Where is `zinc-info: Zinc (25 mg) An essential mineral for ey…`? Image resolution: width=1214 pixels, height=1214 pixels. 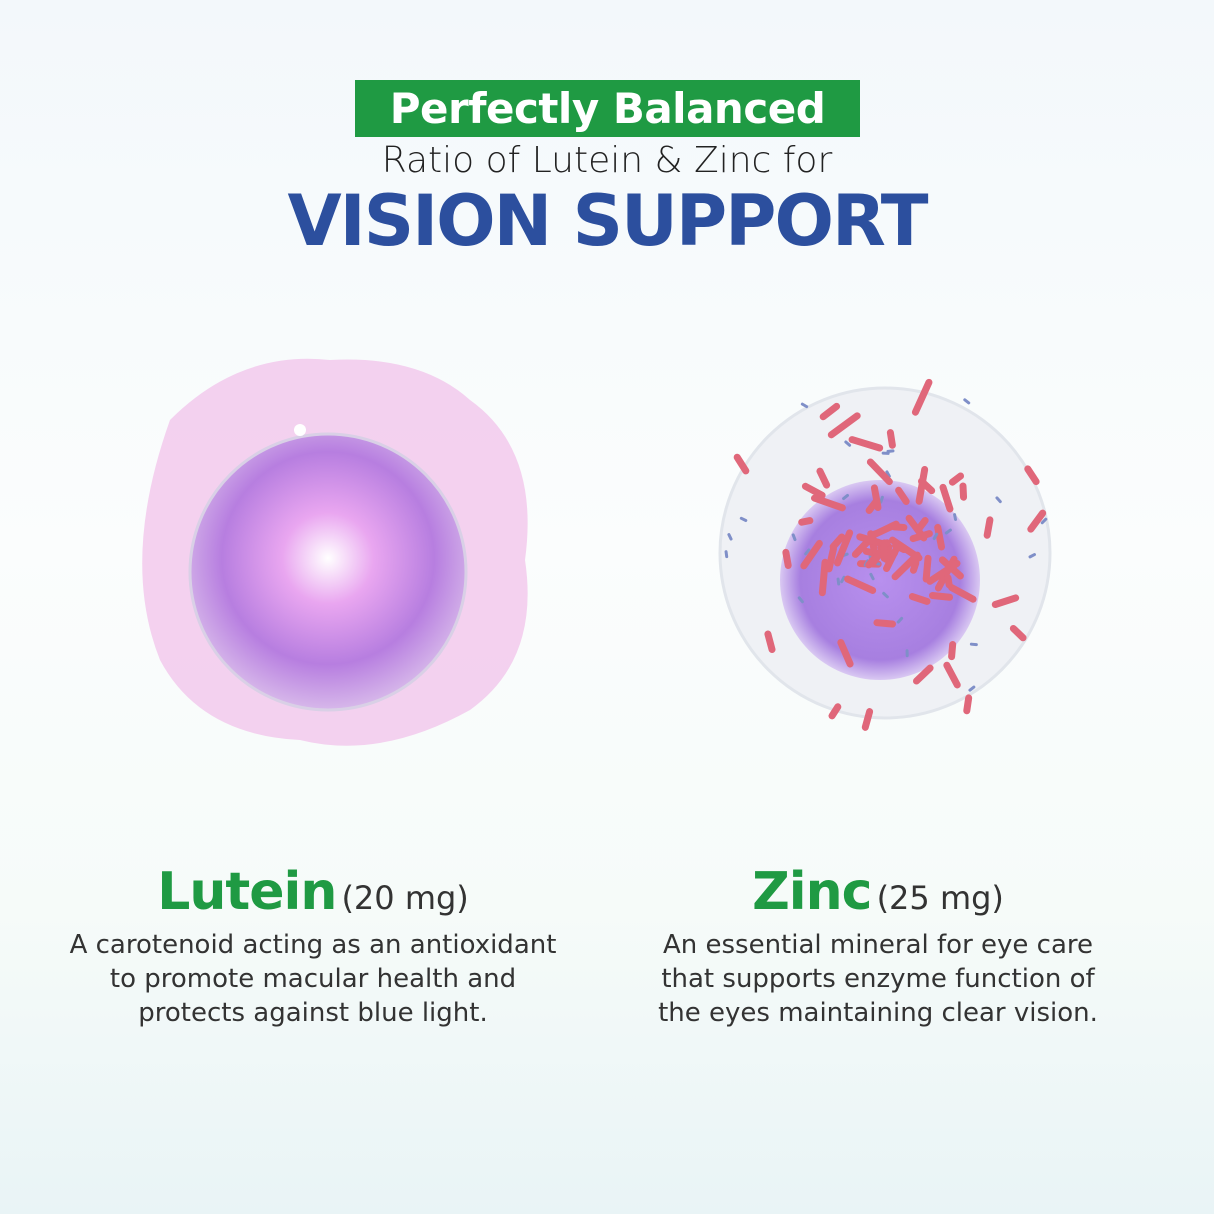
zinc-info: Zinc (25 mg) An essential mineral for ey… is located at coordinates (878, 946).